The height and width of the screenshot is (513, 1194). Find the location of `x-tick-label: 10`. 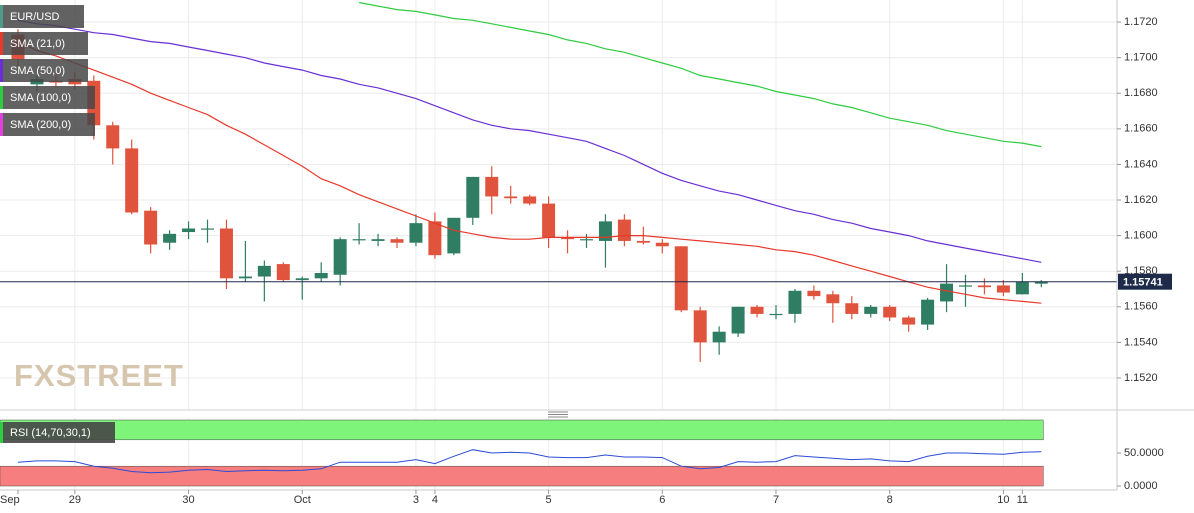

x-tick-label: 10 is located at coordinates (1003, 500).